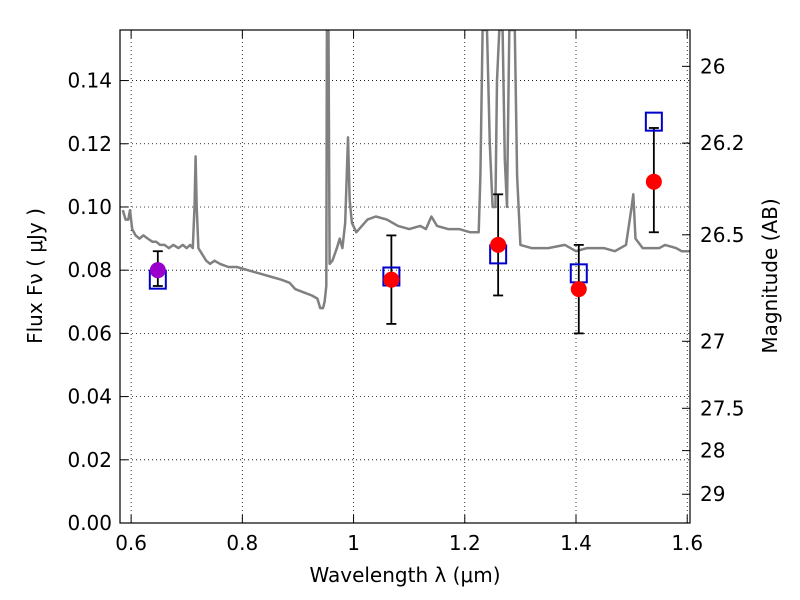  I want to click on right-tick-label: 27, so click(712, 341).